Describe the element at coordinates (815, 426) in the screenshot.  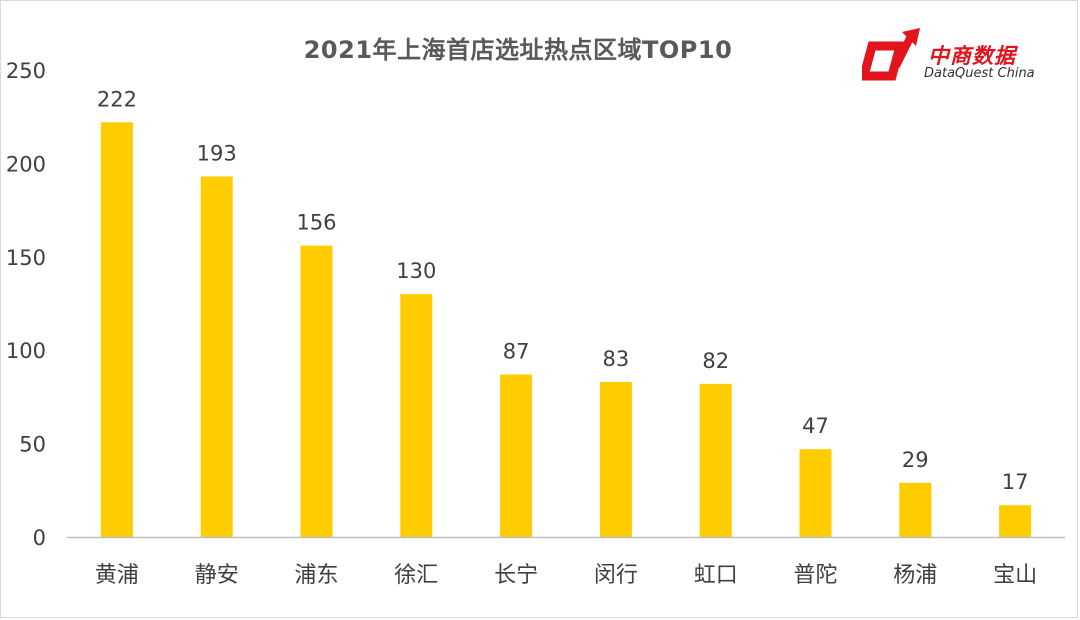
I see `data-label: 47` at that location.